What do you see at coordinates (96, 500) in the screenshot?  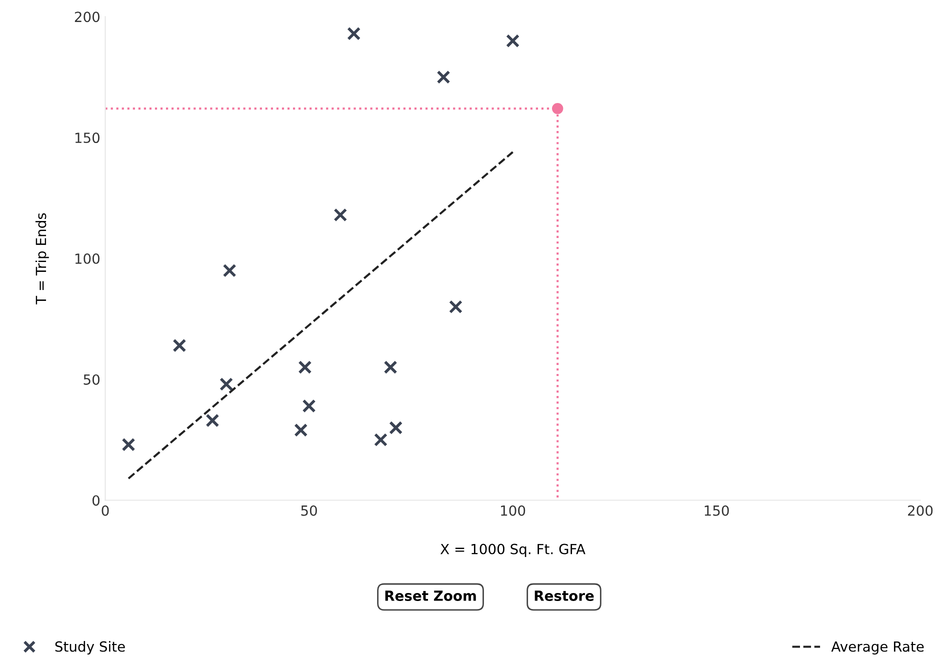 I see `y-tick-label: 0` at bounding box center [96, 500].